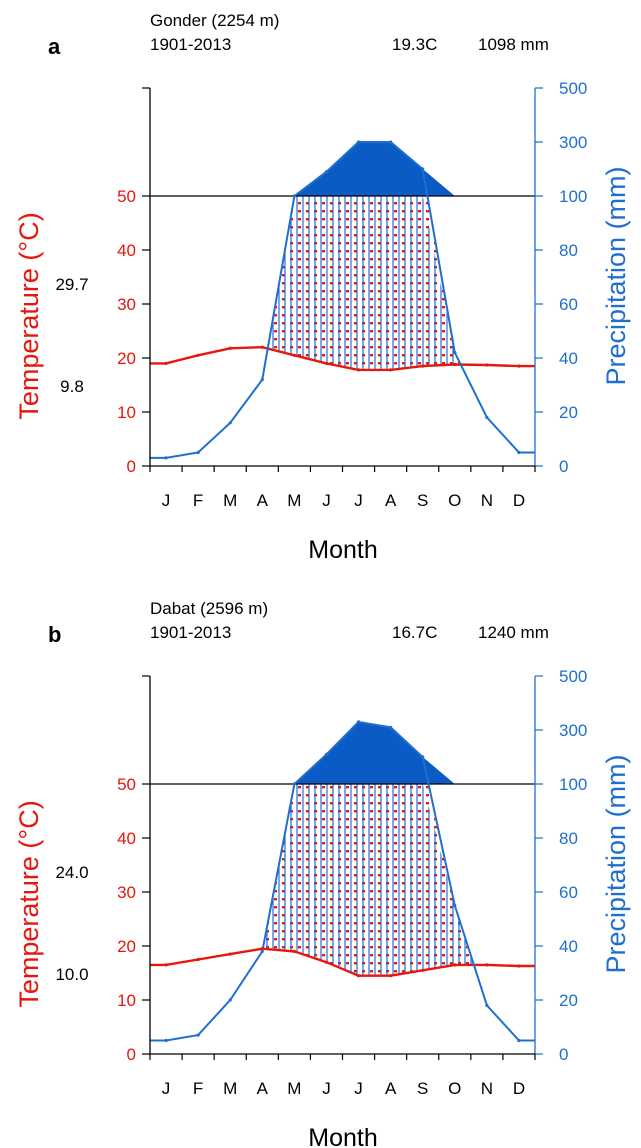  I want to click on temperature-tick-label: 0, so click(131, 1054).